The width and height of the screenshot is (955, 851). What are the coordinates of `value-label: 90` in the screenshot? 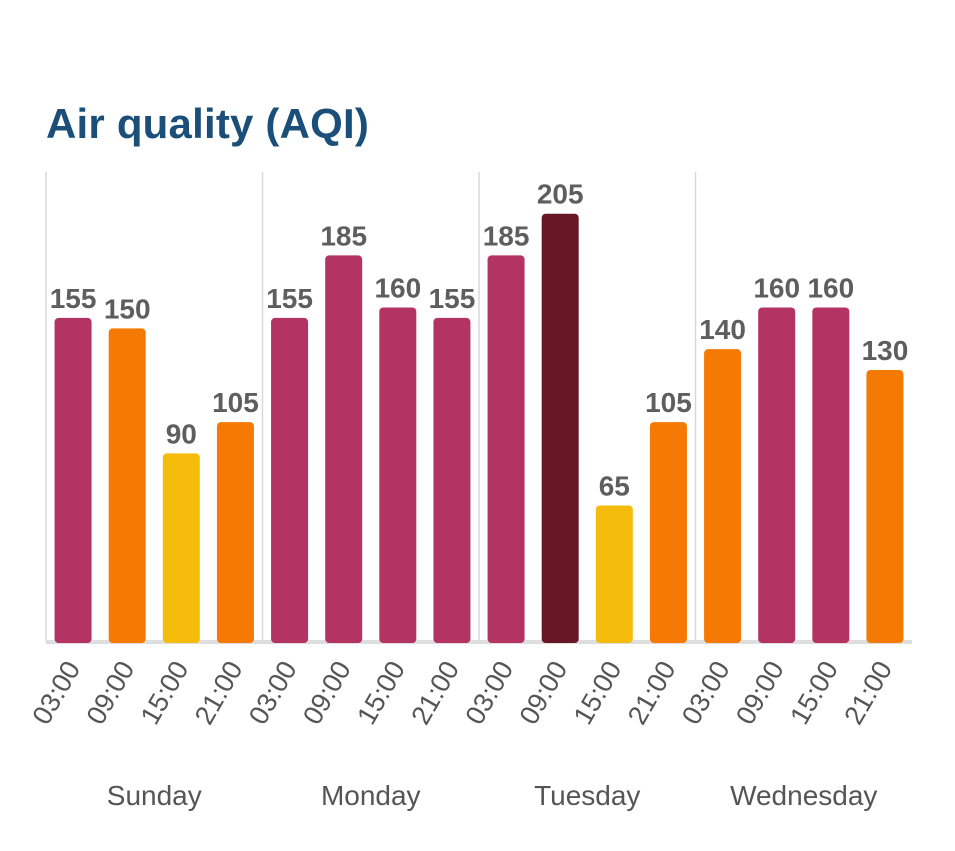 It's located at (181, 433).